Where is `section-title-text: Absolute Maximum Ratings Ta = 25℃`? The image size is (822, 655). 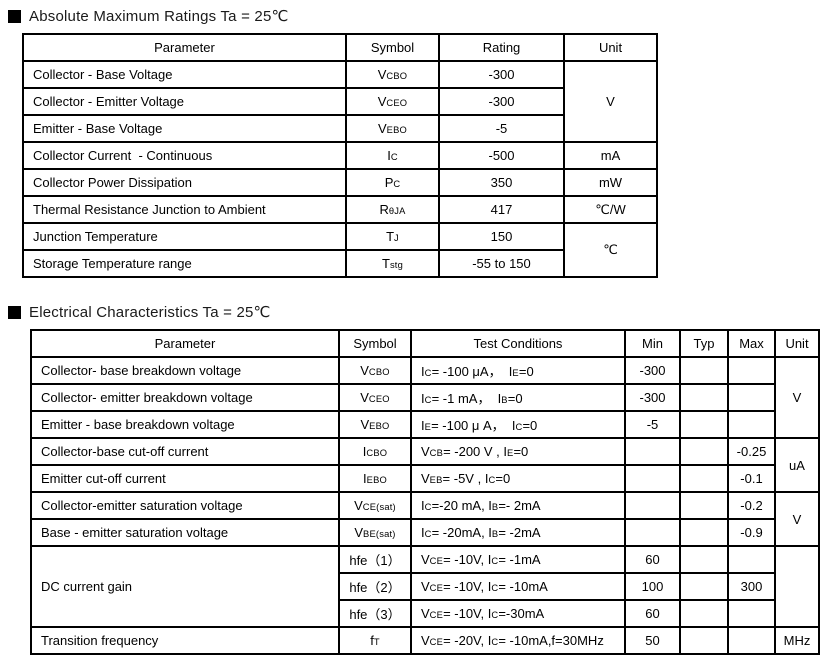 section-title-text: Absolute Maximum Ratings Ta = 25℃ is located at coordinates (159, 16).